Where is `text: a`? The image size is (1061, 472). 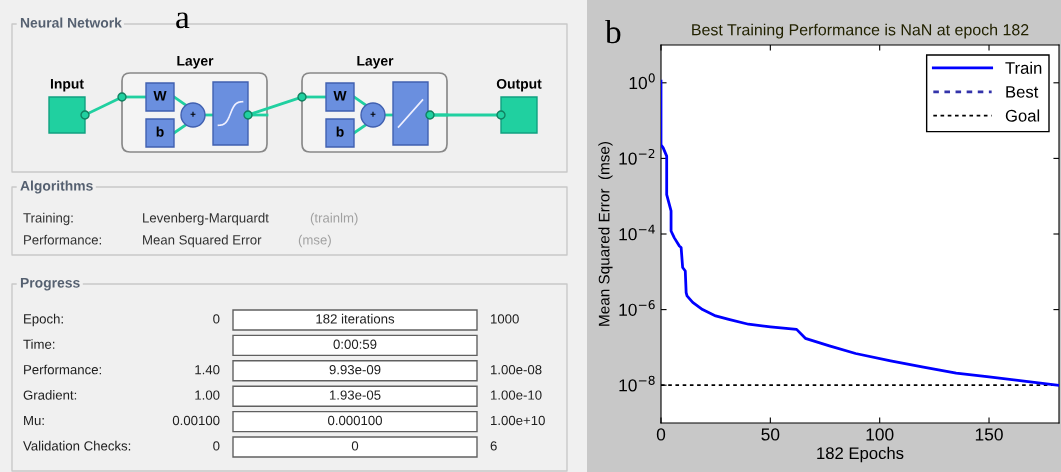 text: a is located at coordinates (183, 20).